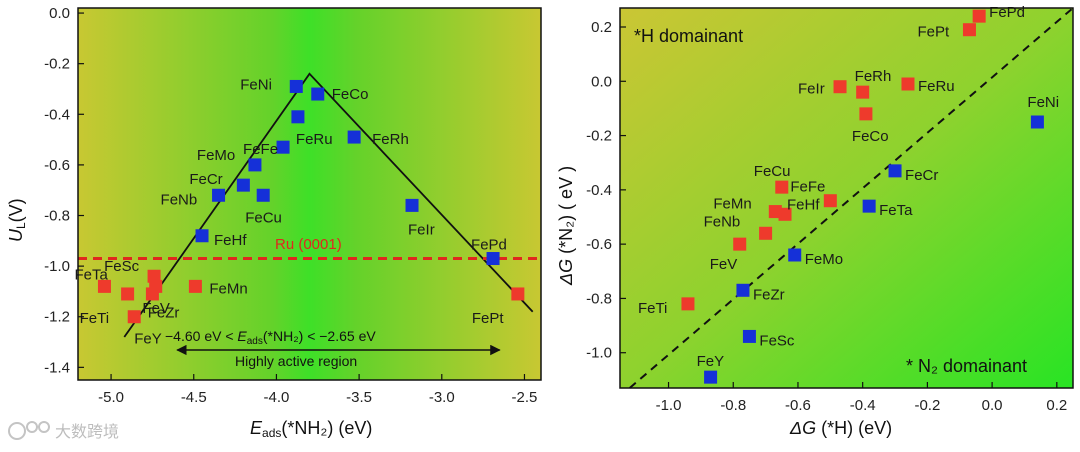 Image resolution: width=1080 pixels, height=452 pixels. What do you see at coordinates (909, 366) in the screenshot?
I see `n2-dominant-star: *` at bounding box center [909, 366].